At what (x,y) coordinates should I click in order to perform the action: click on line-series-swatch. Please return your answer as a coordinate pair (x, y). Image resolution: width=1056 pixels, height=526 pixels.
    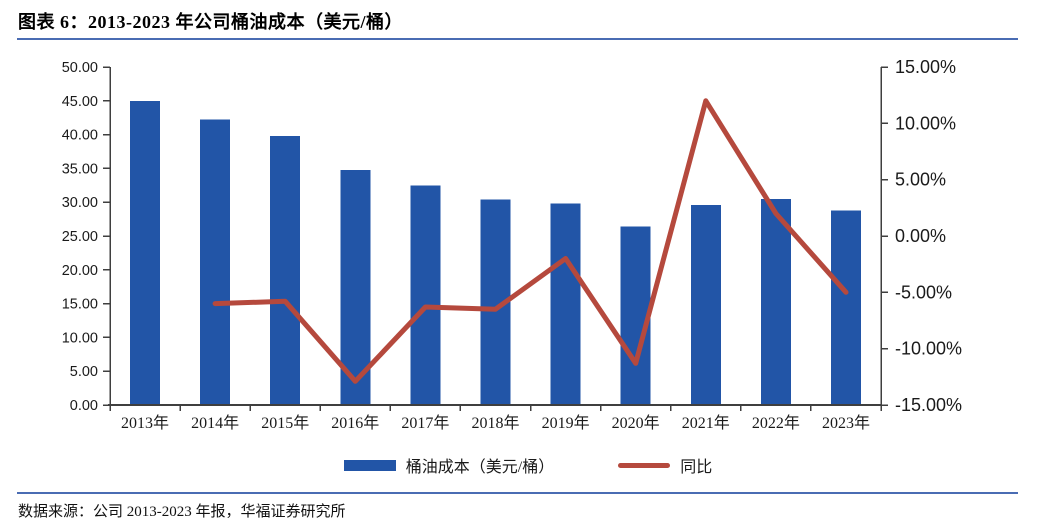
    Looking at the image, I should click on (644, 465).